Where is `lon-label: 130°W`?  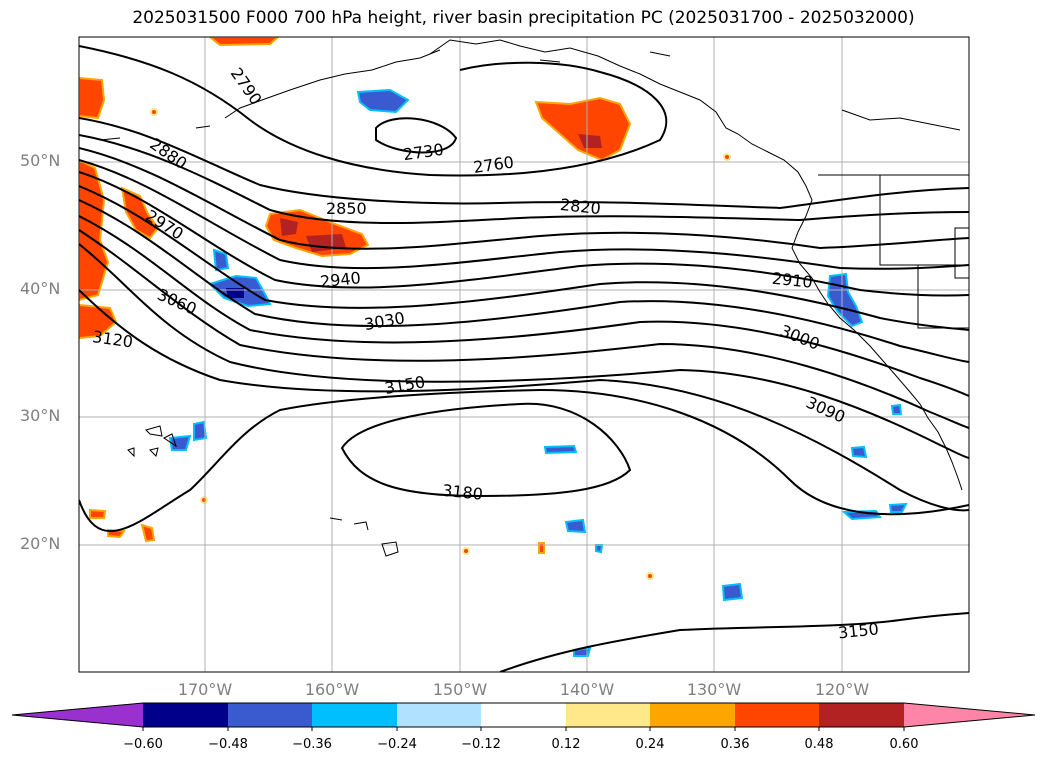
lon-label: 130°W is located at coordinates (714, 689).